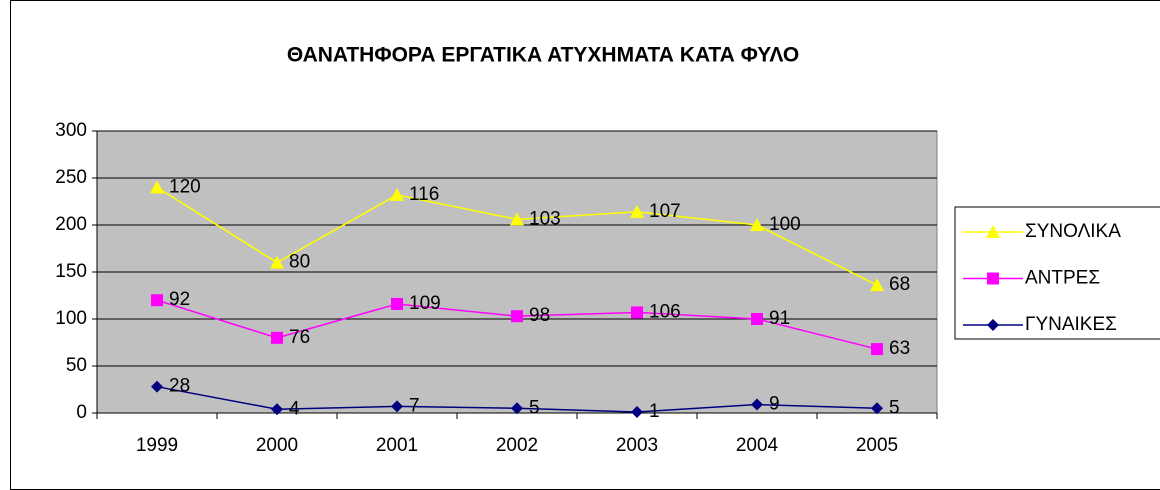 Image resolution: width=1160 pixels, height=490 pixels. What do you see at coordinates (76, 365) in the screenshot?
I see `y-tick-label: 50` at bounding box center [76, 365].